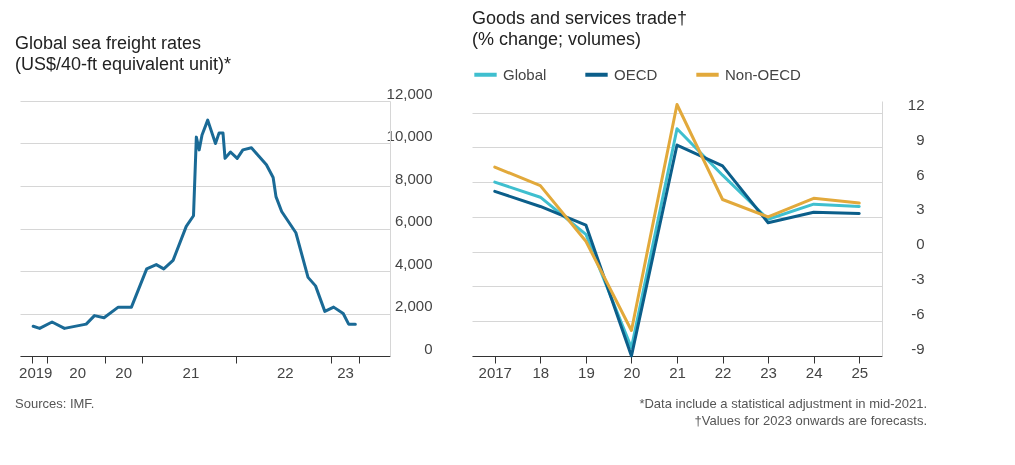 The image size is (1015, 465). Describe the element at coordinates (36, 372) in the screenshot. I see `x-tick-label: 2019` at that location.